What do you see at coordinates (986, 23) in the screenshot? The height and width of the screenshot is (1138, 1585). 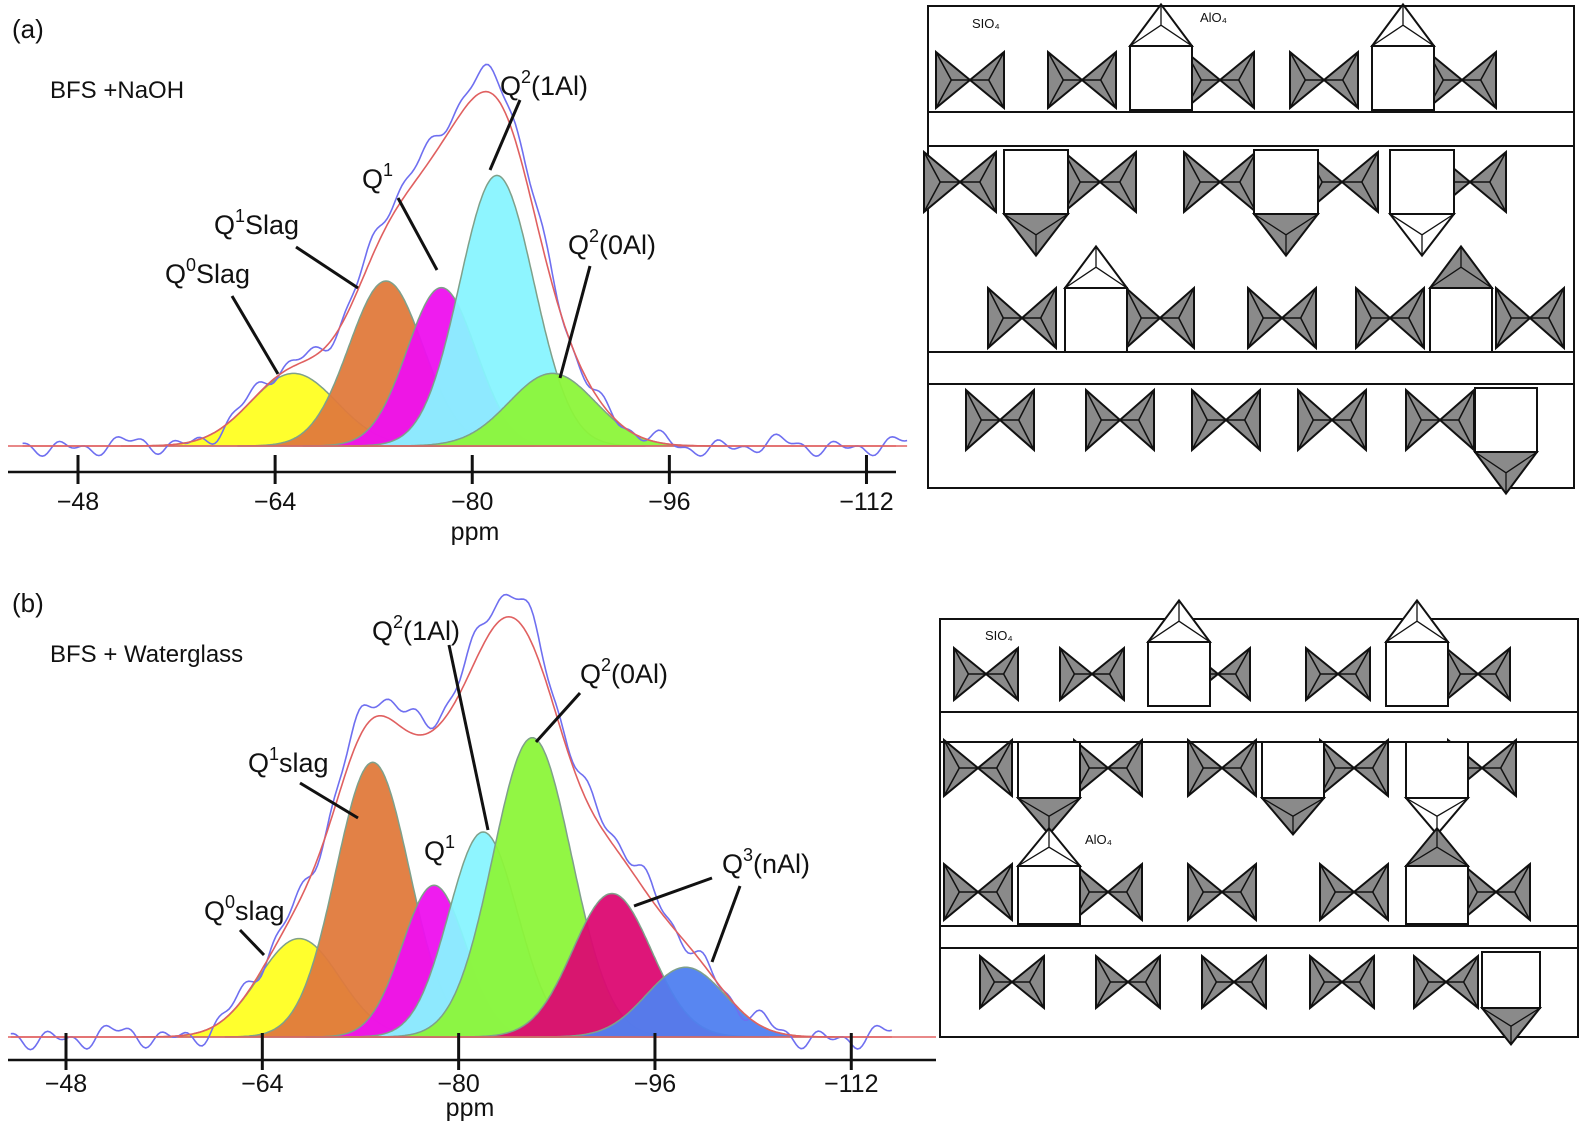 I see `structure-a-sio4-label: SIO₄` at bounding box center [986, 23].